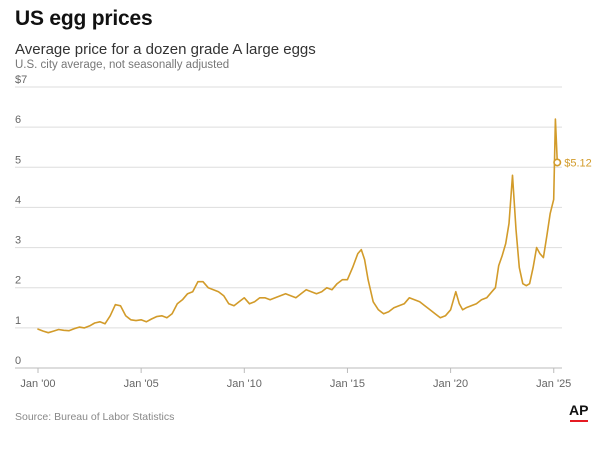 Image resolution: width=600 pixels, height=449 pixels. I want to click on x-tick-label: Jan '15, so click(347, 384).